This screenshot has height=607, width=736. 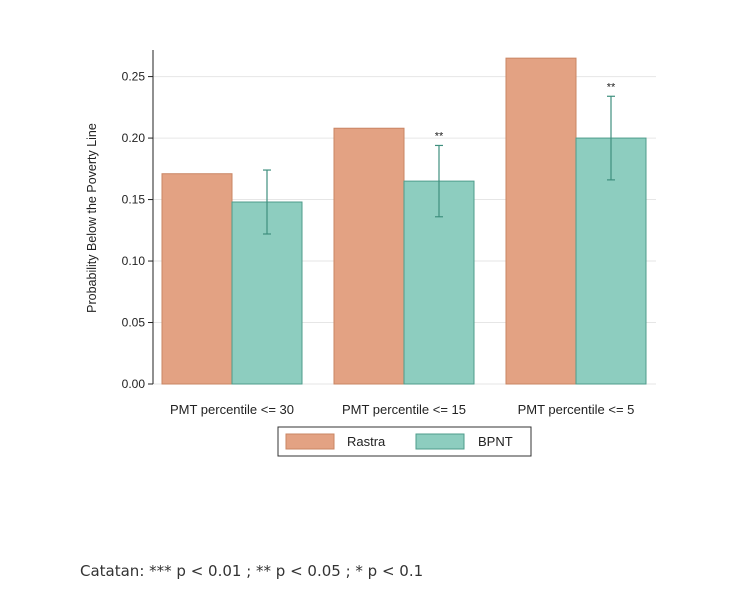 I want to click on x-category-label: PMT percentile <= 5, so click(x=576, y=409).